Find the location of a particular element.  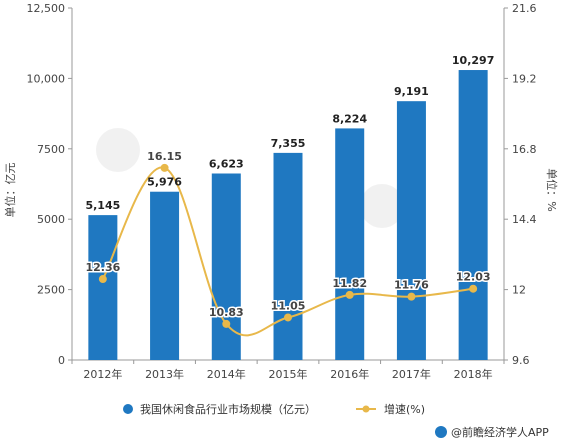

y2-tick-label: 12 is located at coordinates (519, 290).